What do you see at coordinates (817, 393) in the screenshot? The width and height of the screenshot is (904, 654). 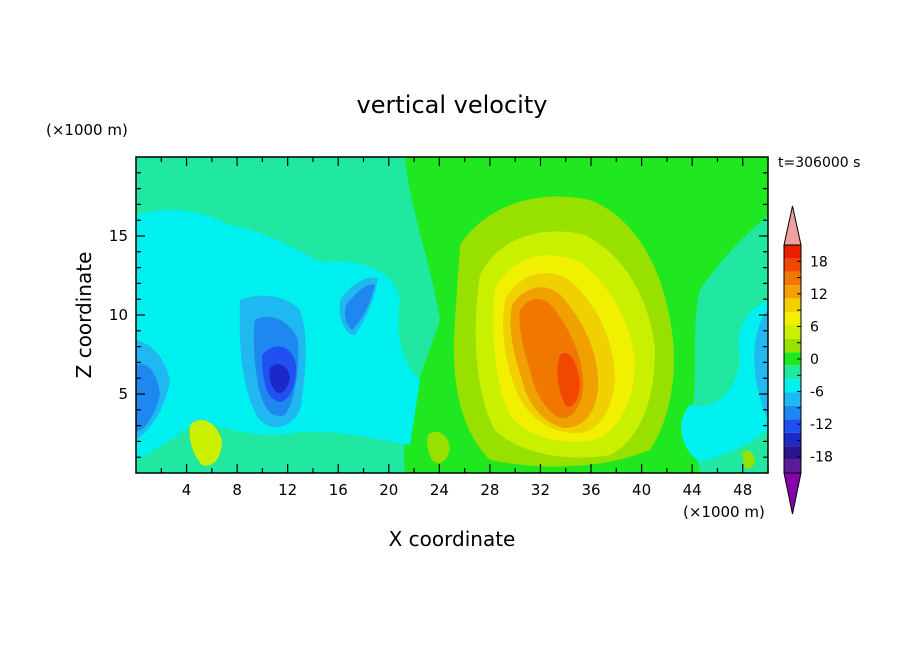 I see `colorbar-label: -6` at bounding box center [817, 393].